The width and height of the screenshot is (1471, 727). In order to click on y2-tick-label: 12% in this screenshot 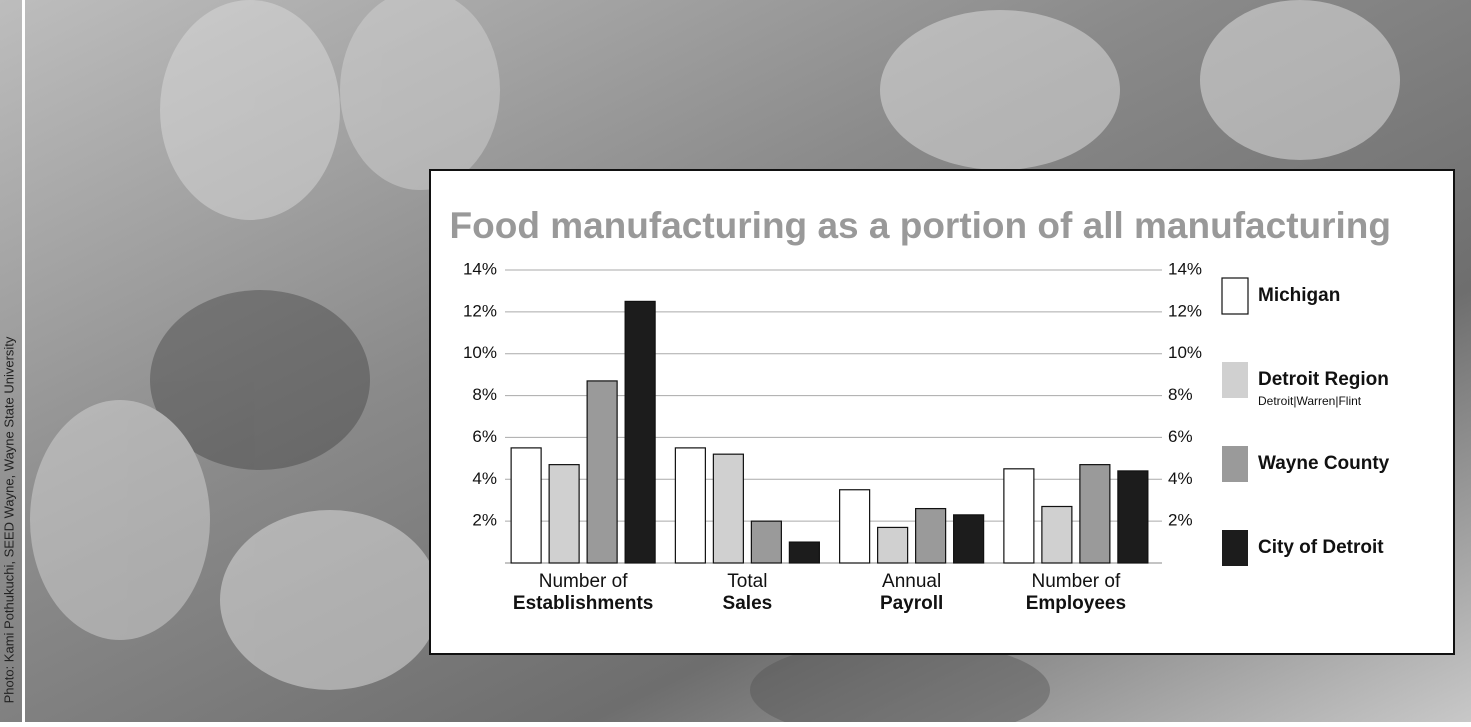, I will do `click(1185, 310)`.